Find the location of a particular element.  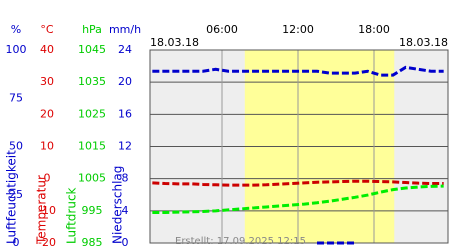

y-tick-label: 985 is located at coordinates (92, 242).